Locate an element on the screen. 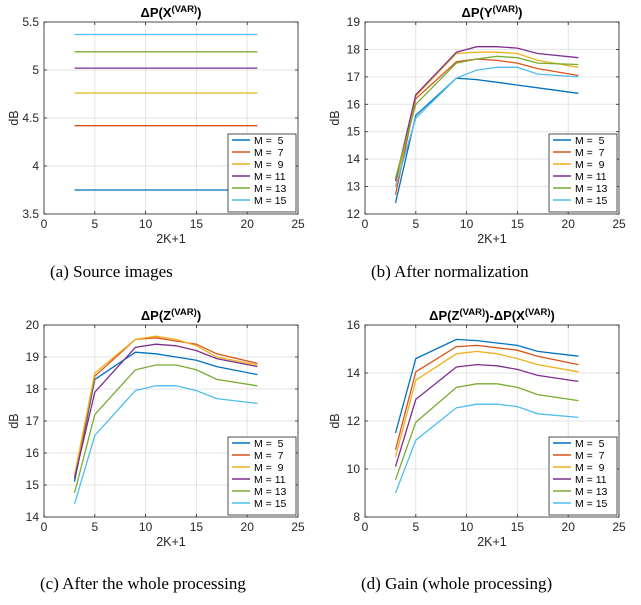  y-tick-label: 4 is located at coordinates (35, 166).